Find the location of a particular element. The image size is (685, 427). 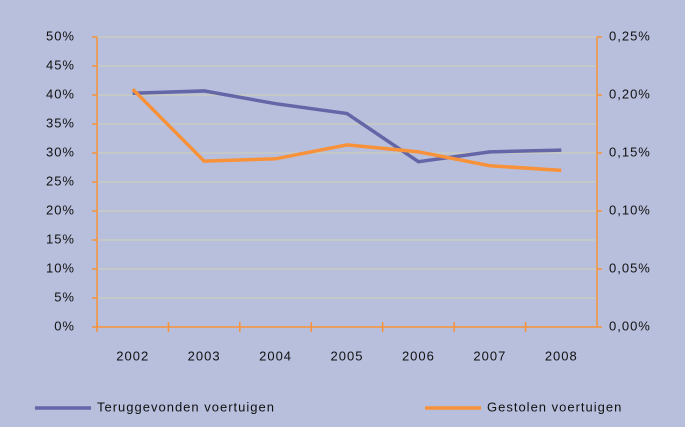

y-tick-label: 5% is located at coordinates (64, 296).